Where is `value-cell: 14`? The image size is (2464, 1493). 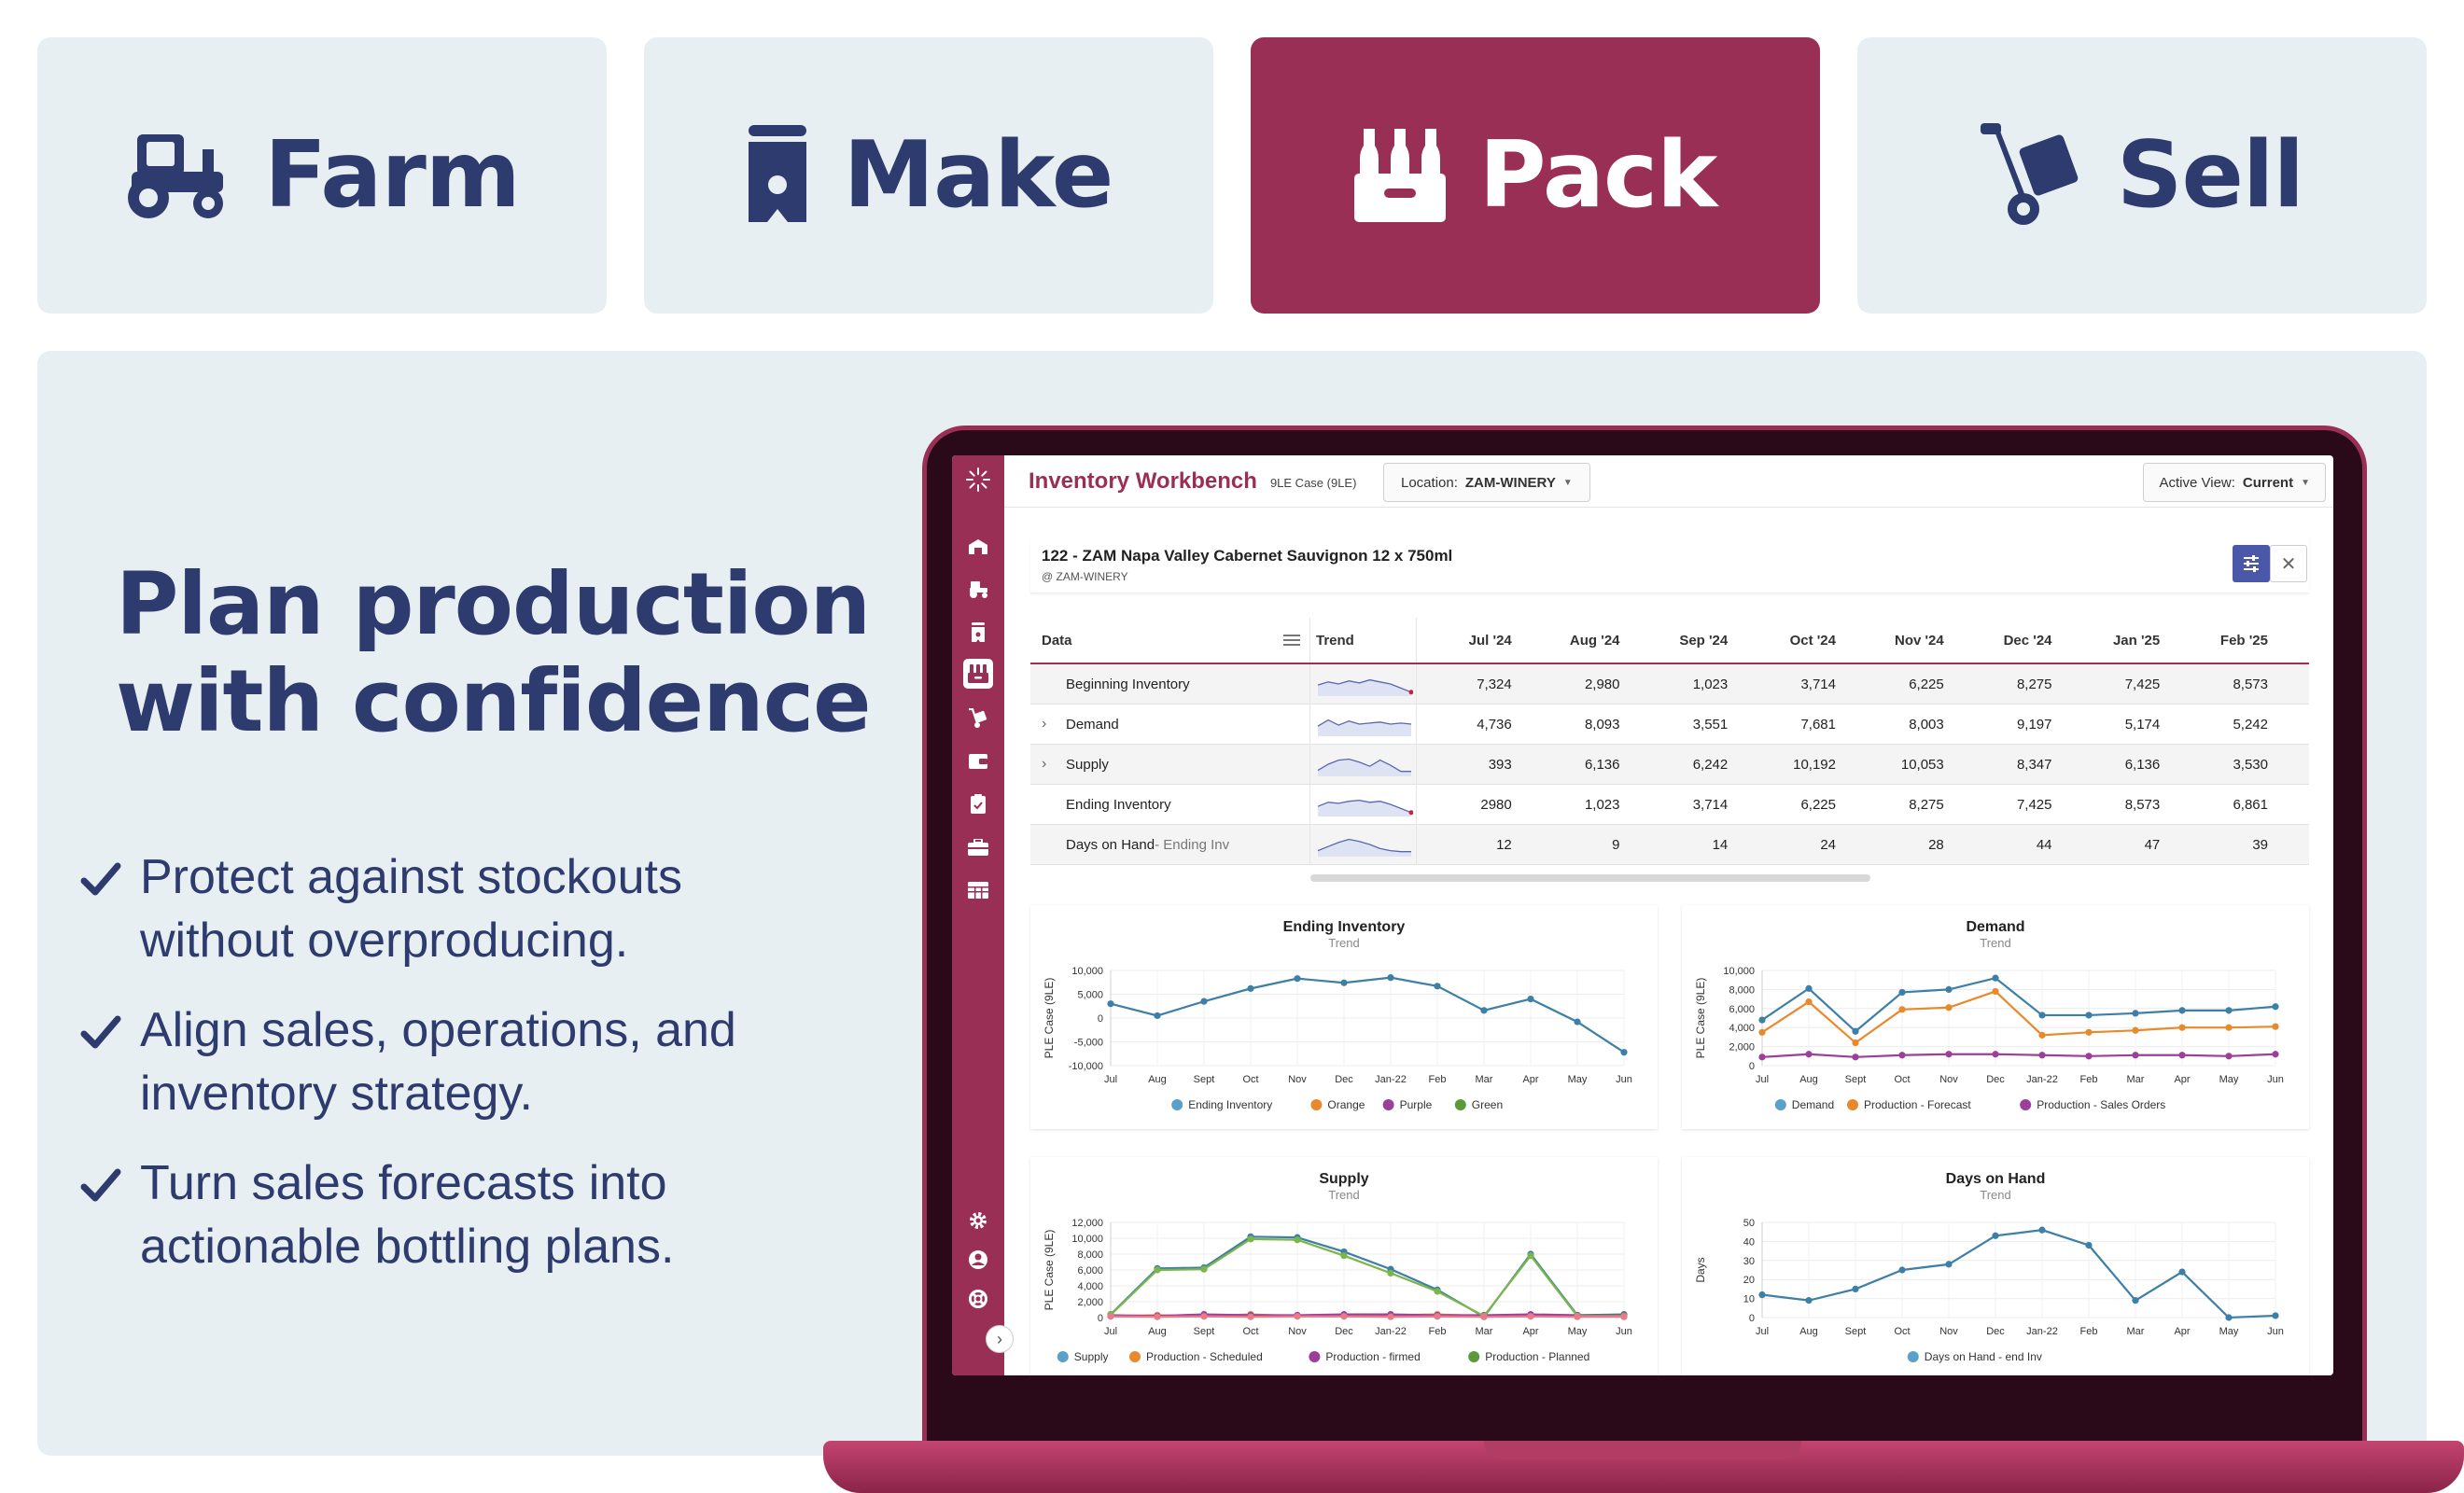 value-cell: 14 is located at coordinates (1720, 845).